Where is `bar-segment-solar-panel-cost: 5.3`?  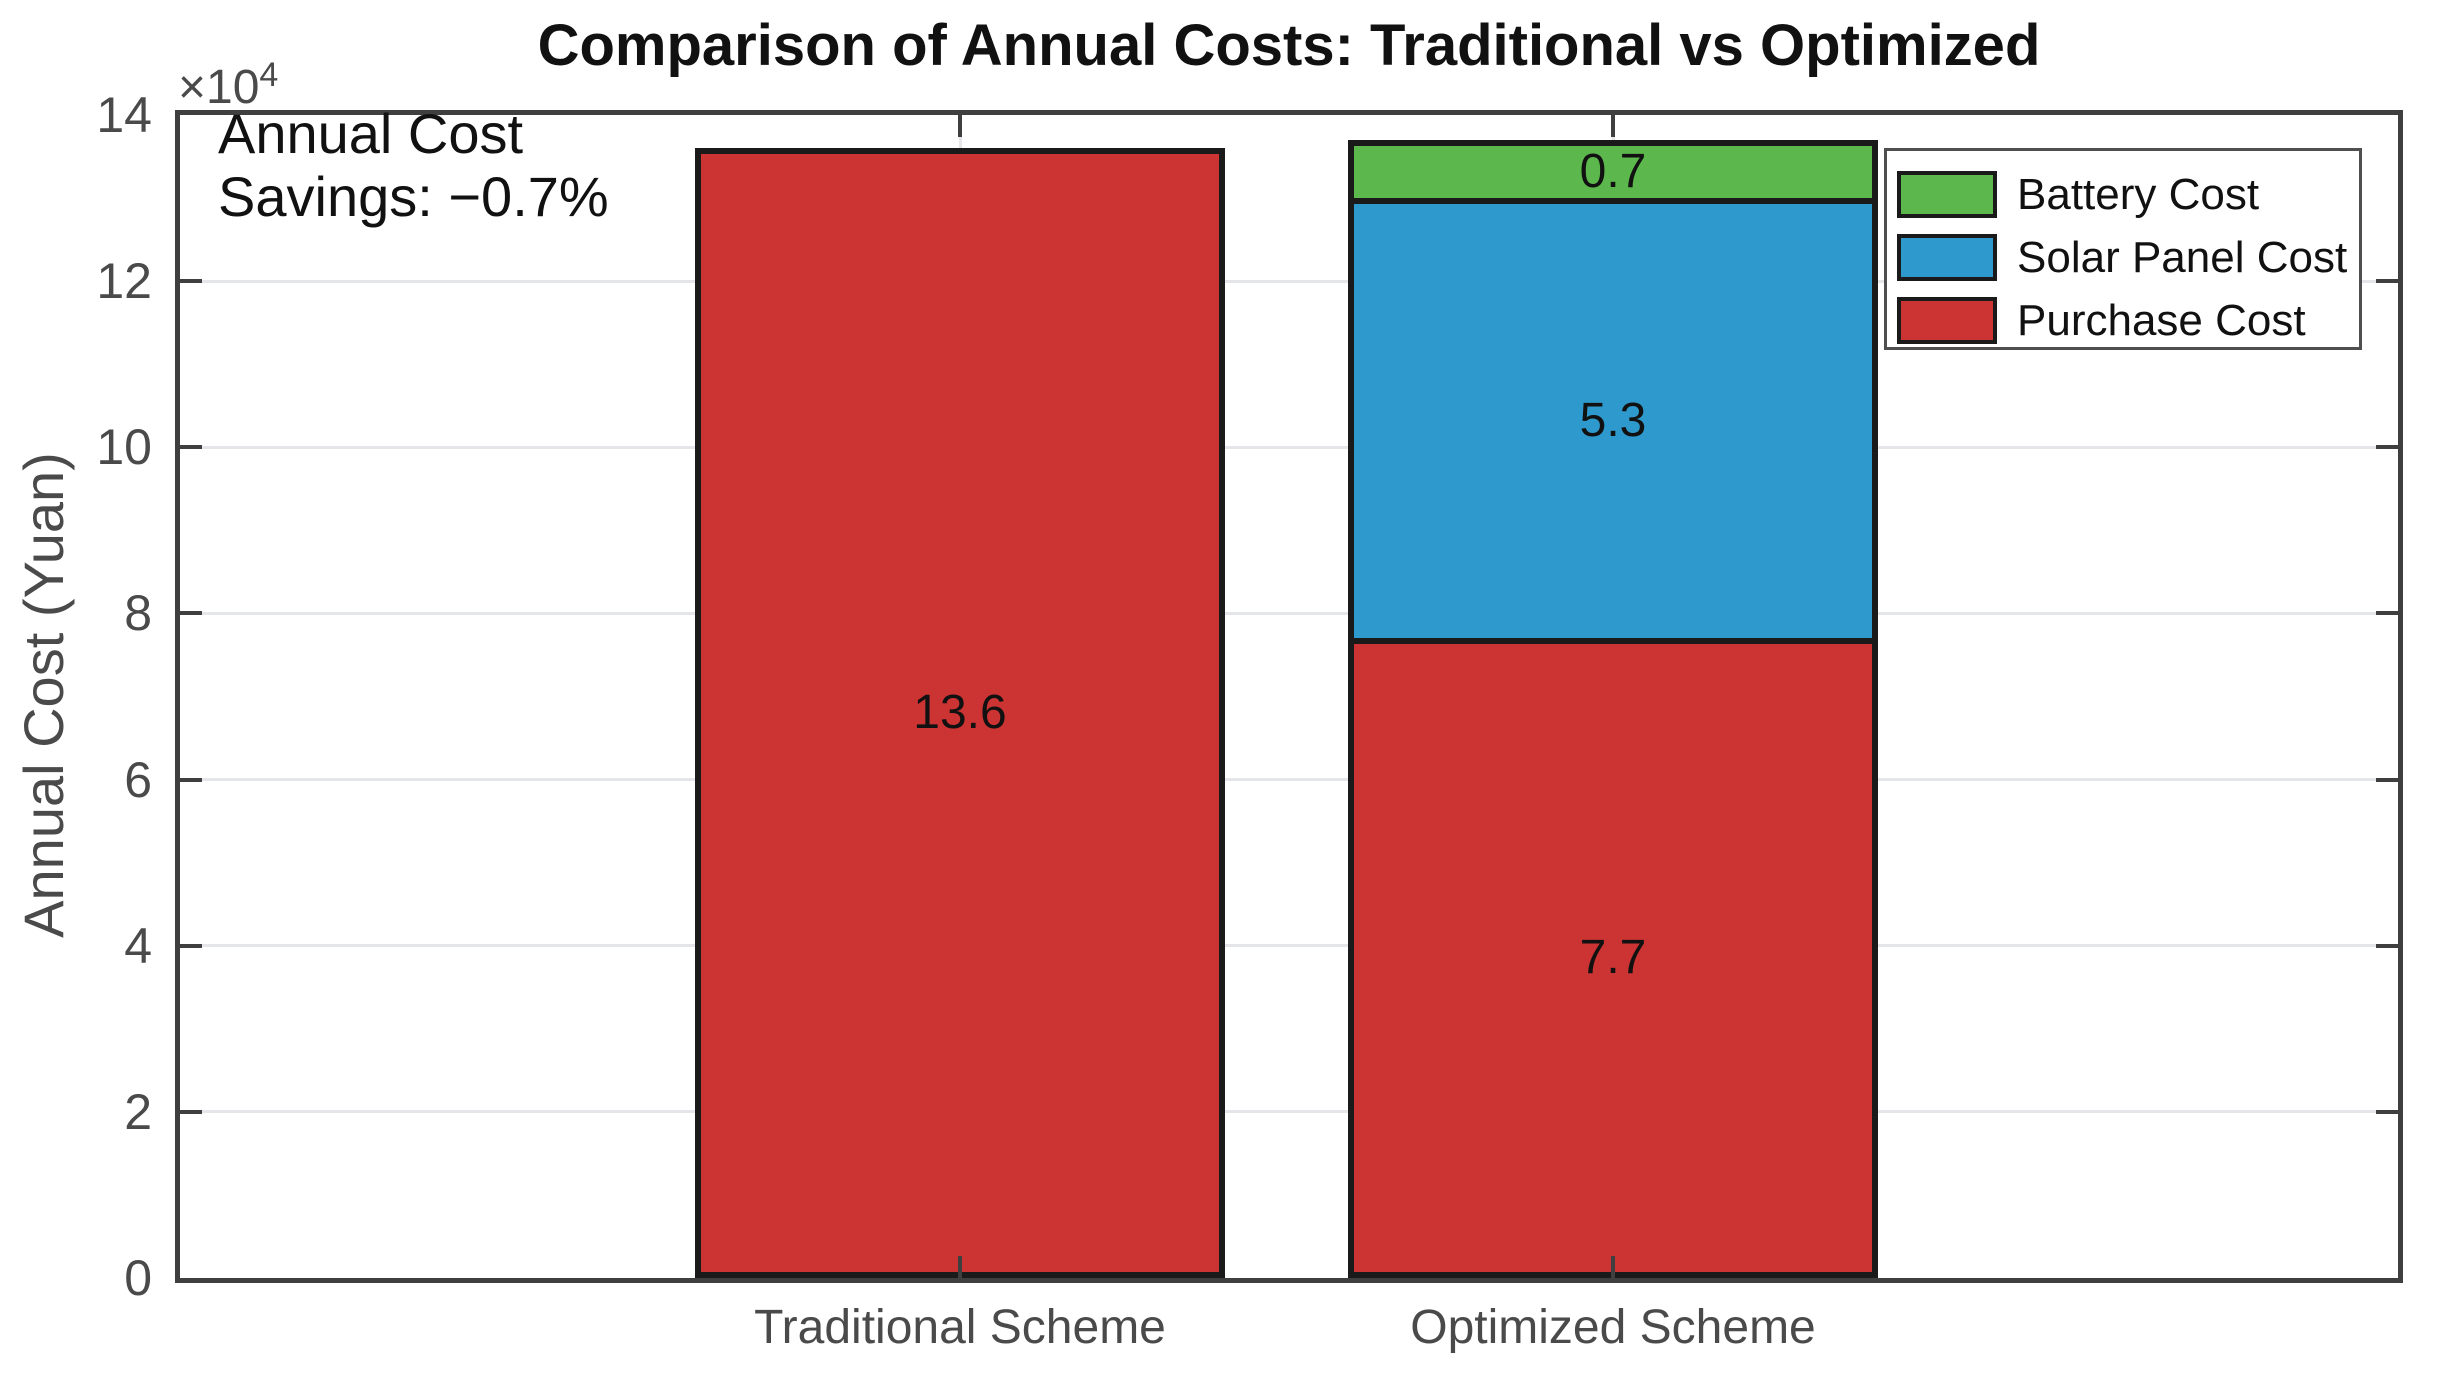 bar-segment-solar-panel-cost: 5.3 is located at coordinates (1613, 421).